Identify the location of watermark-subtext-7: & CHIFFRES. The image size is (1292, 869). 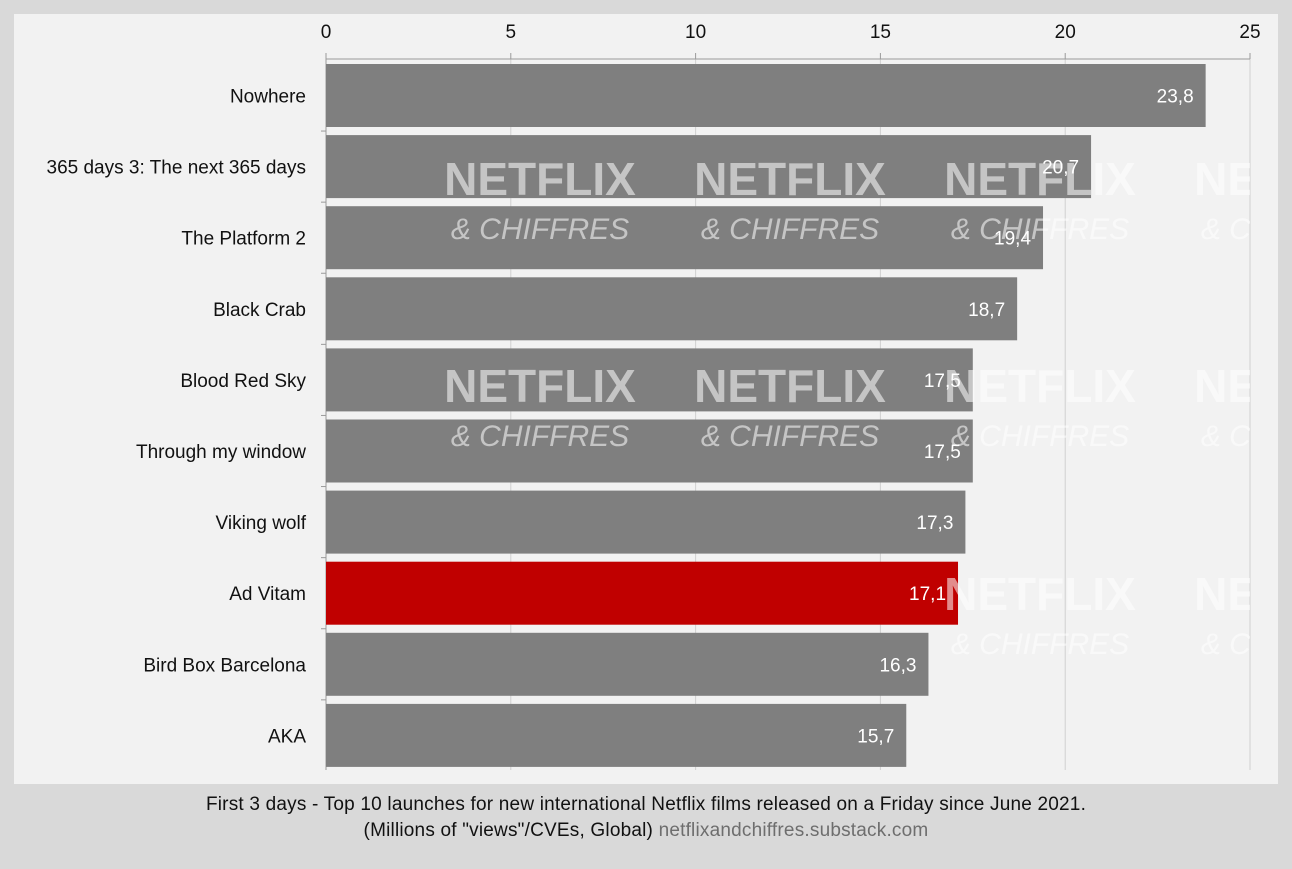
(540, 436).